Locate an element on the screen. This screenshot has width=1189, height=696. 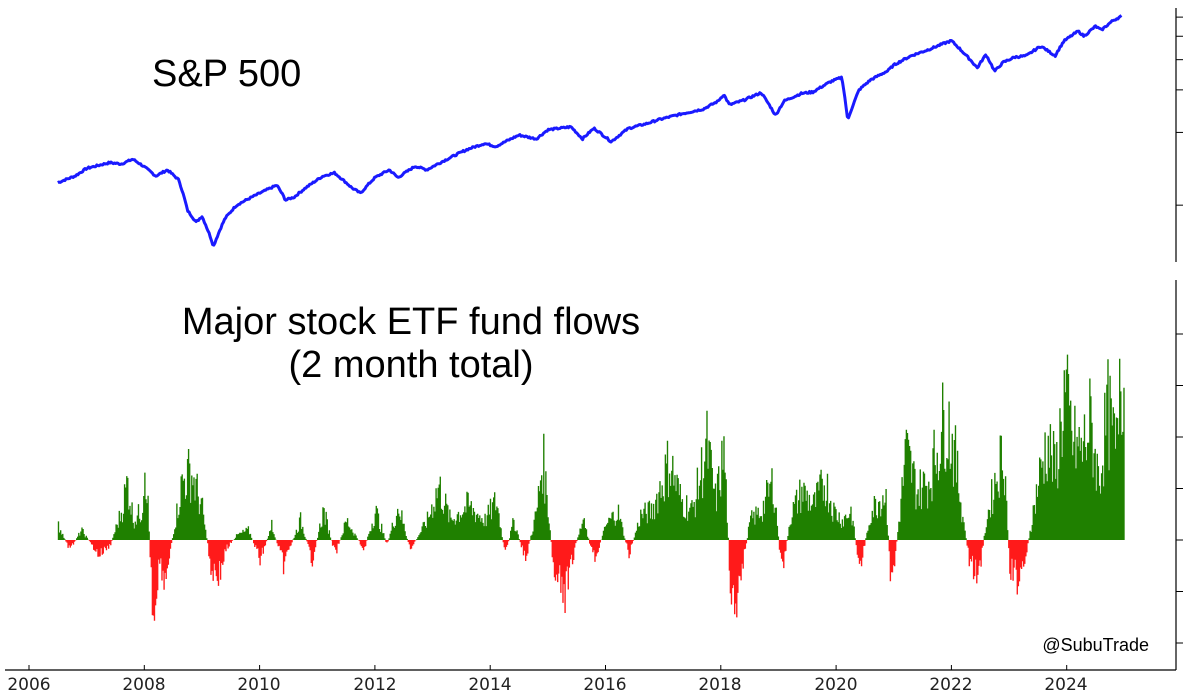
x-tick-label-2006: 2006 is located at coordinates (28, 685).